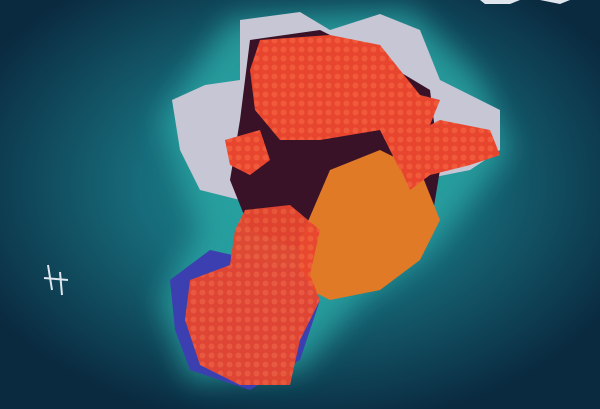 The width and height of the screenshot is (600, 409). Describe the element at coordinates (370, 225) in the screenshot. I see `desert-region` at that location.